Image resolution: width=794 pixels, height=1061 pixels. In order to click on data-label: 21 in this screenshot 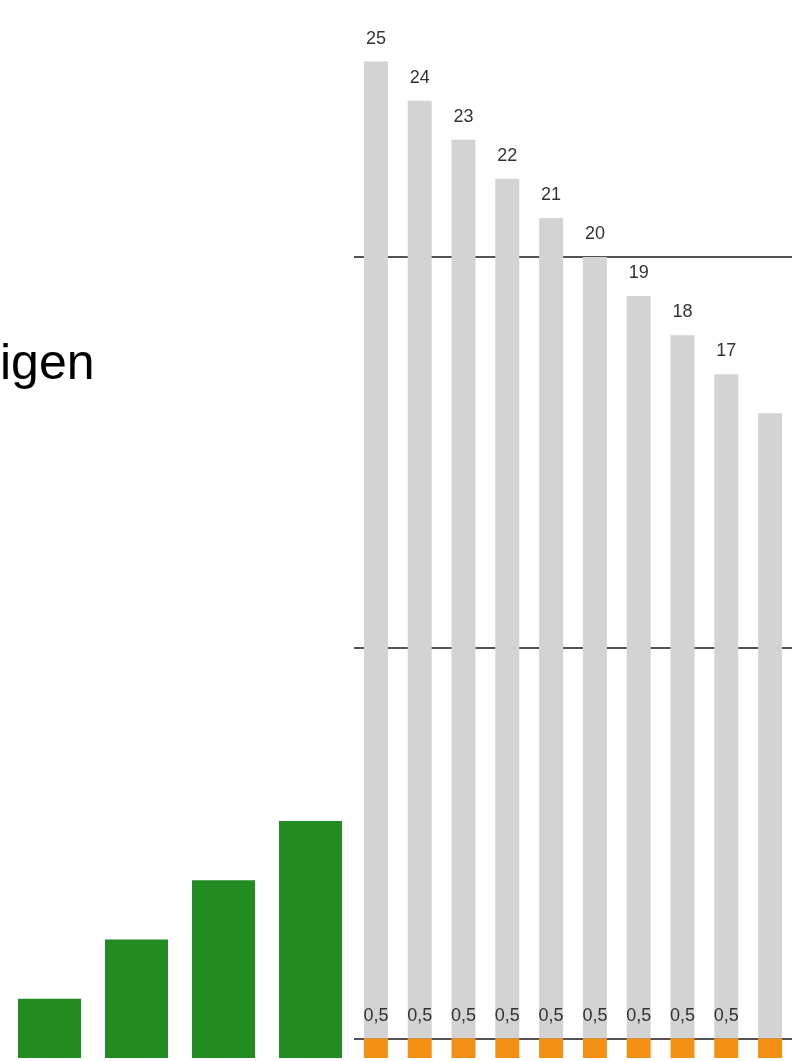, I will do `click(551, 193)`.